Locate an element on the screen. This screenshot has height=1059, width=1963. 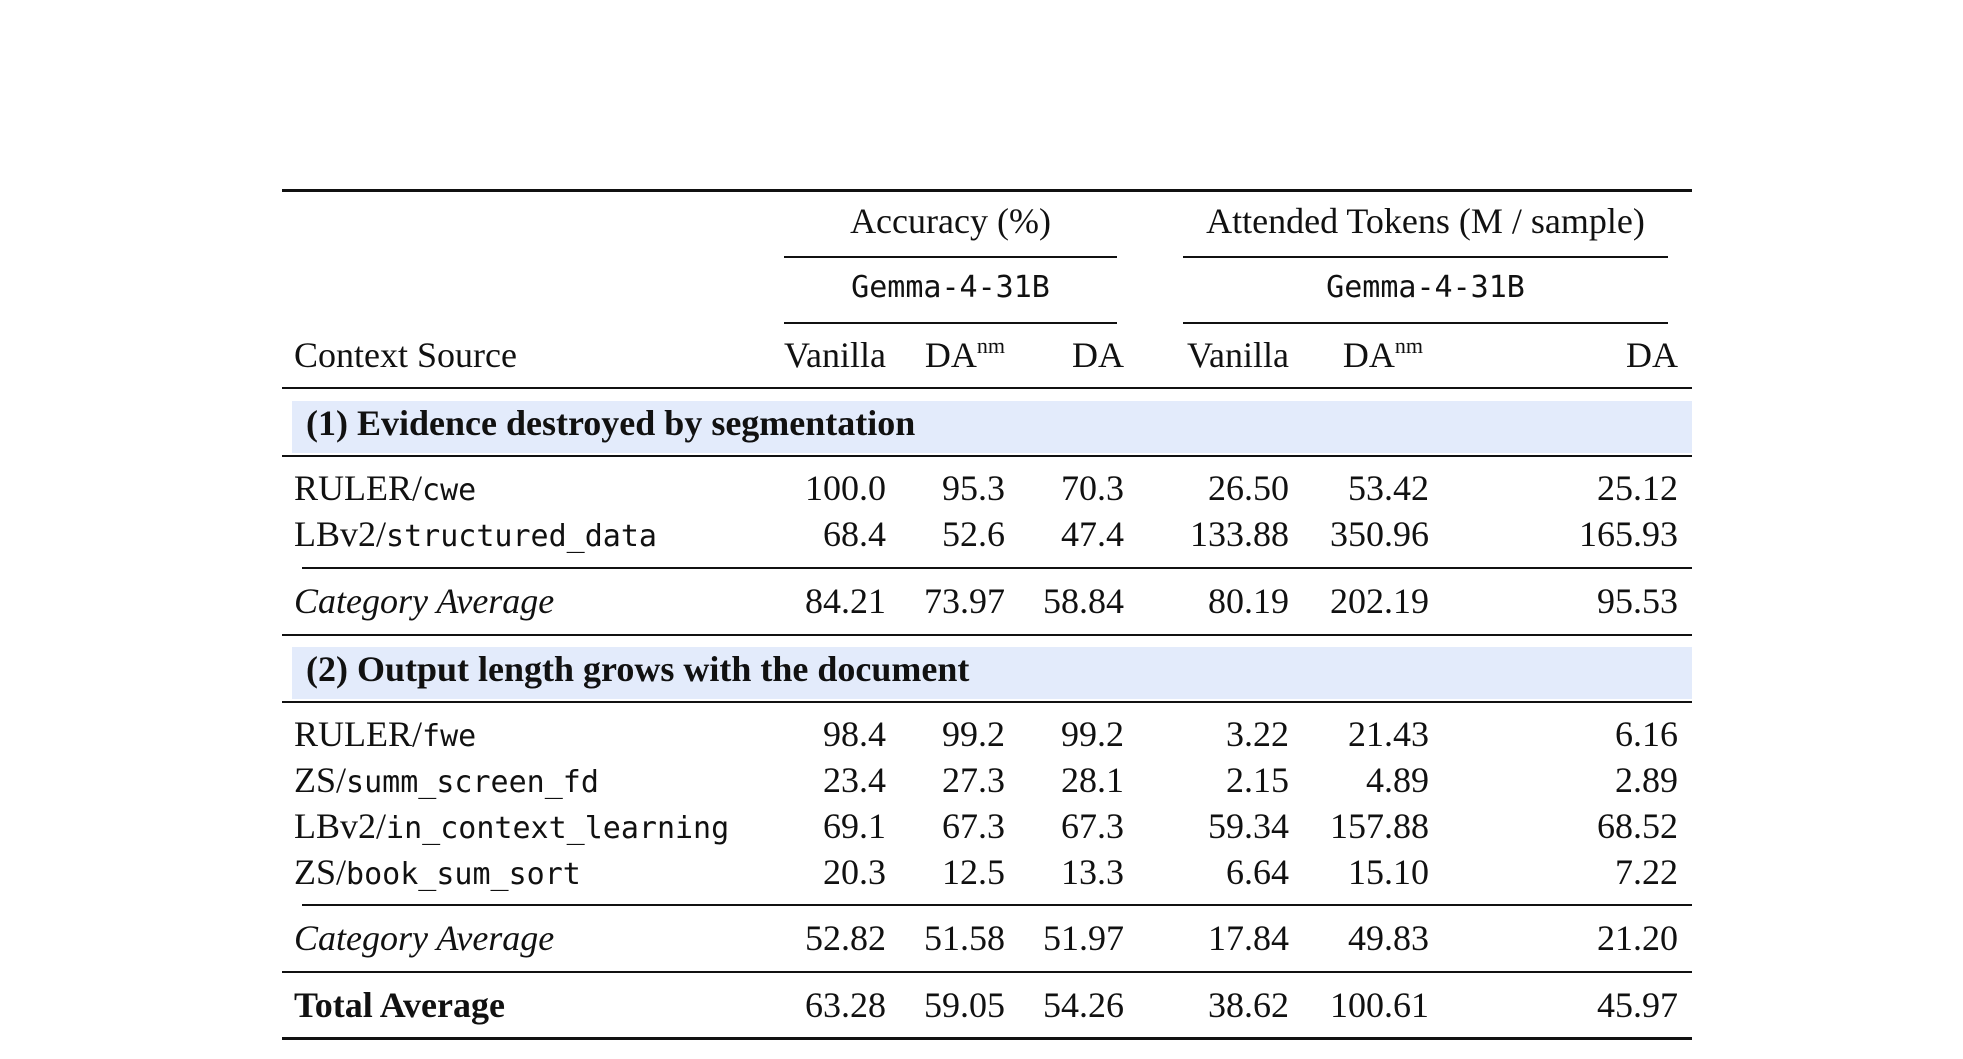
acc-da-nm-cell: 12.5 is located at coordinates (973, 872).